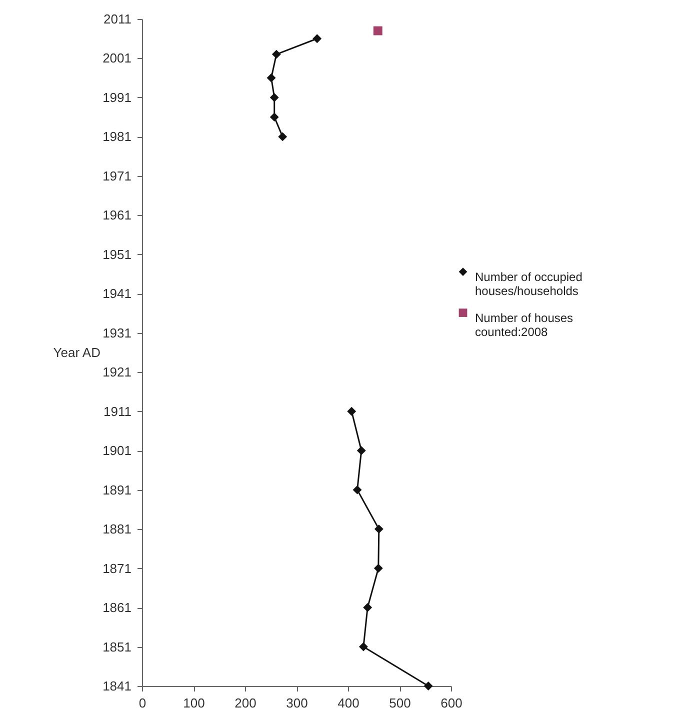  I want to click on y-tick-label: 2011, so click(118, 19).